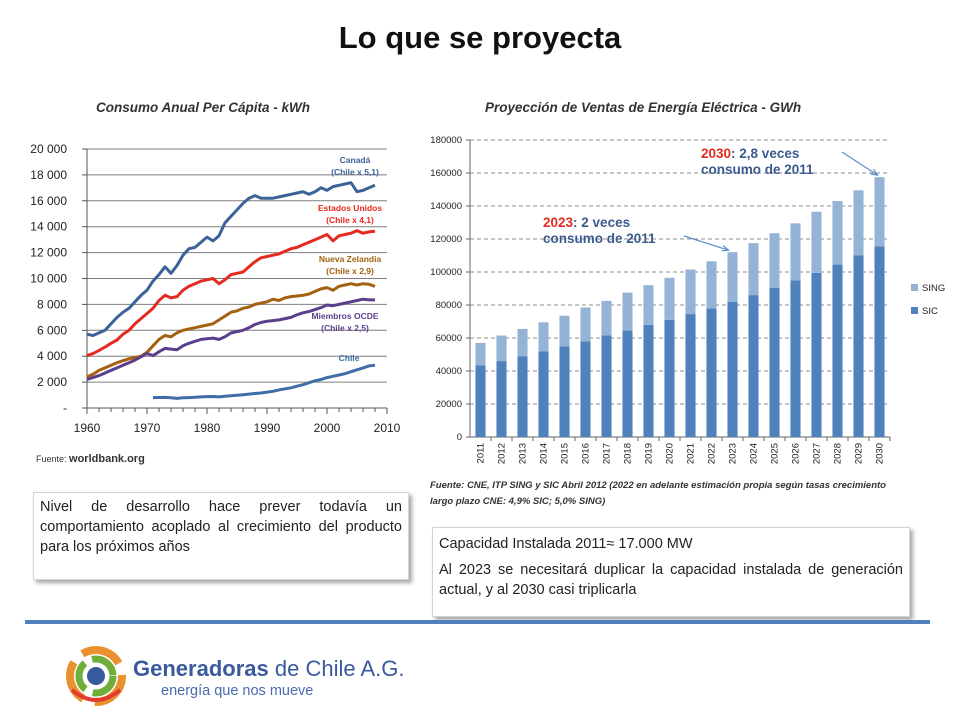 The height and width of the screenshot is (720, 960). Describe the element at coordinates (816, 242) in the screenshot. I see `bar-sing-2027` at that location.